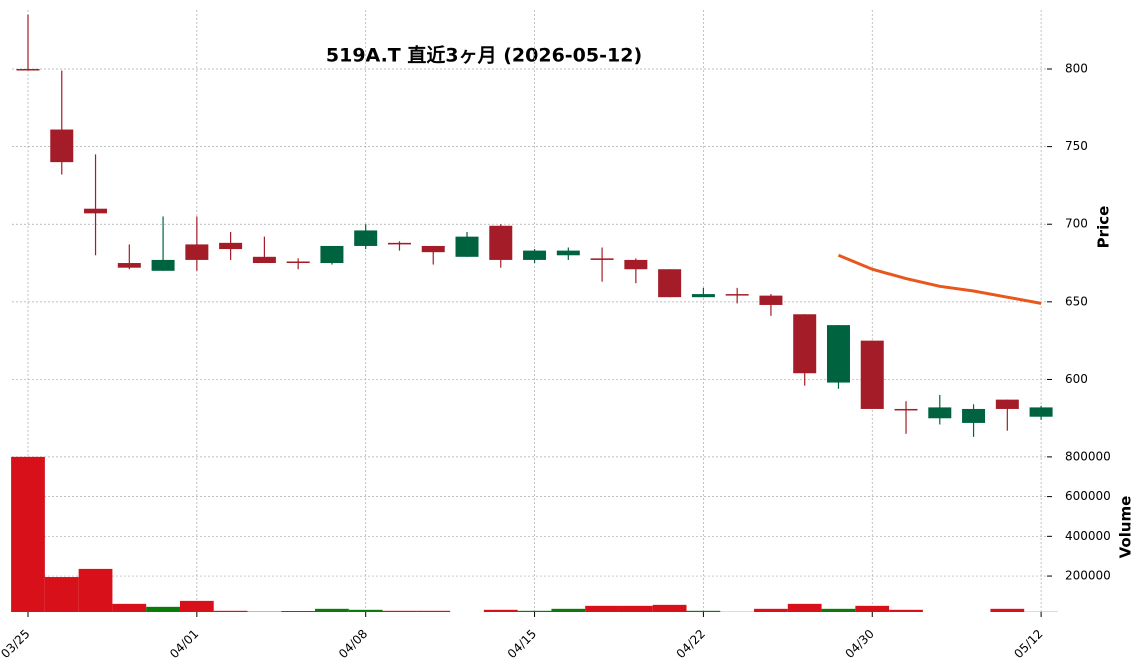 This screenshot has width=1145, height=670. What do you see at coordinates (1088, 576) in the screenshot?
I see `y-tick-label: 200000` at bounding box center [1088, 576].